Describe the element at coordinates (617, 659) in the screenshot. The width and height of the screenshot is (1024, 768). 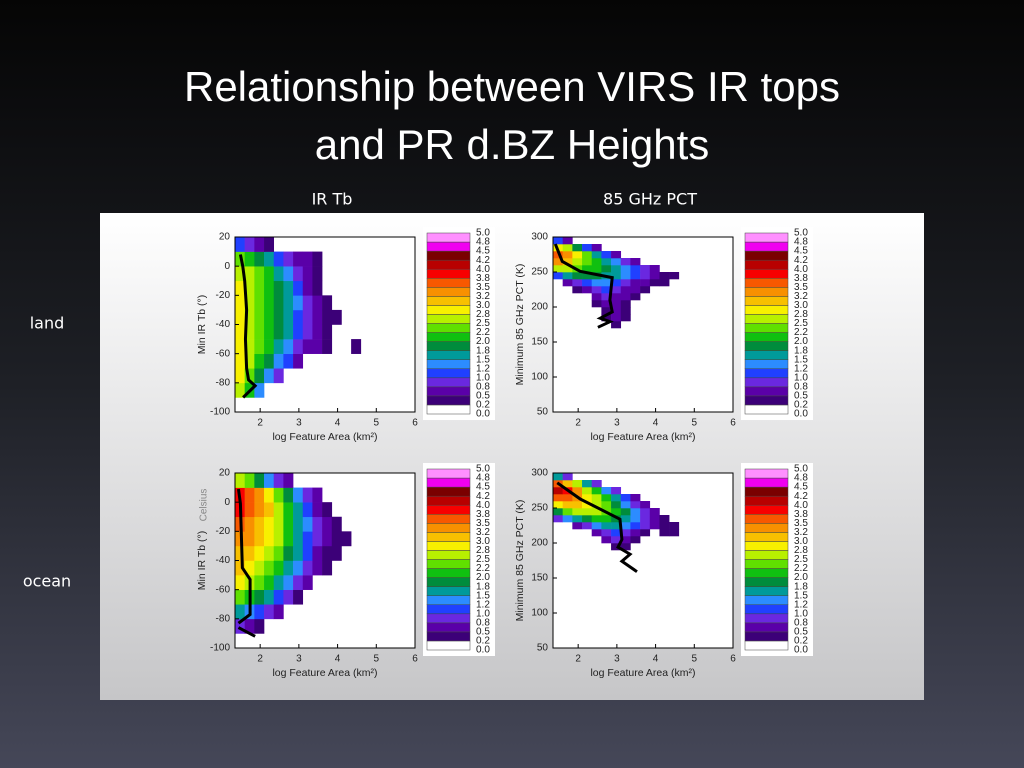
I see `x-tick-label: 3` at that location.